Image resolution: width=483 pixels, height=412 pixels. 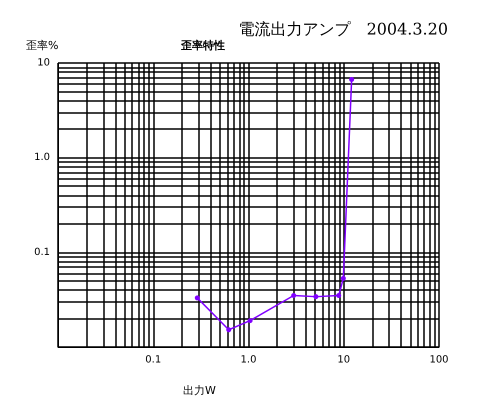 What do you see at coordinates (153, 360) in the screenshot?
I see `x-tick-label: 0.1` at bounding box center [153, 360].